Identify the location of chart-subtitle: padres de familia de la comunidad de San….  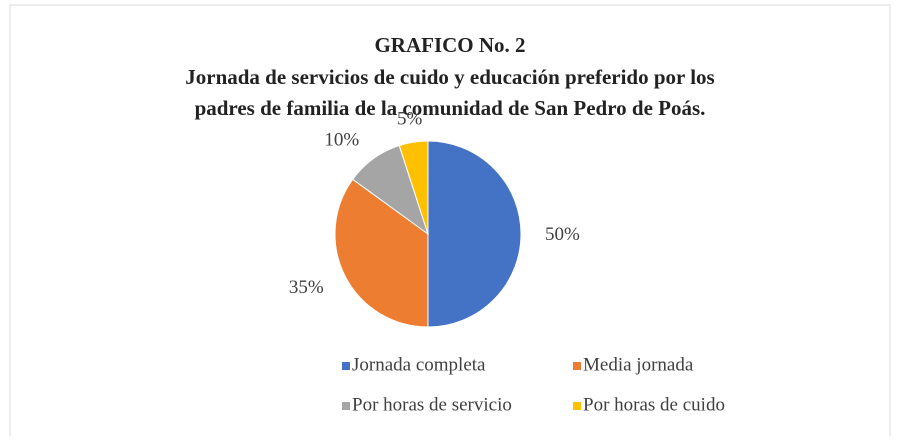
(450, 108).